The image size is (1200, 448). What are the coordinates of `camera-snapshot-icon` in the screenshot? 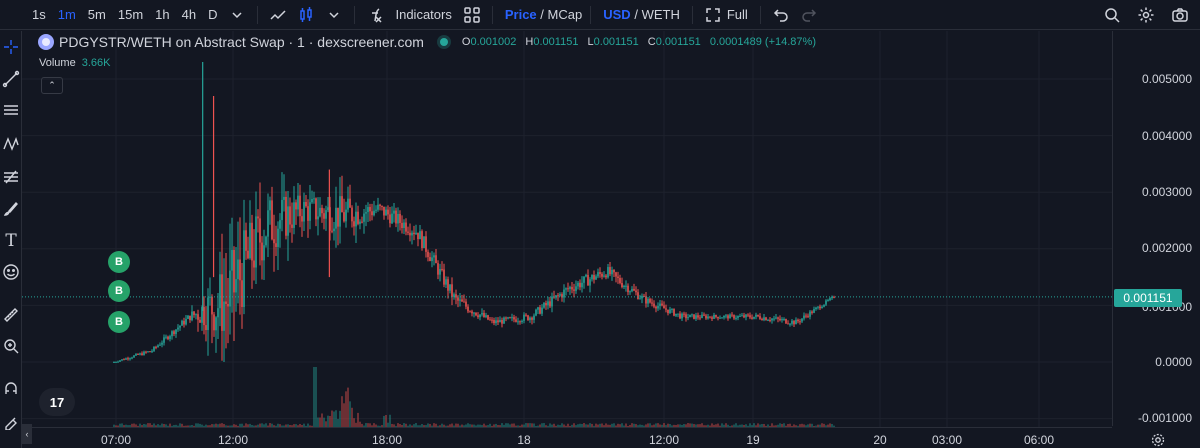 It's located at (1180, 15).